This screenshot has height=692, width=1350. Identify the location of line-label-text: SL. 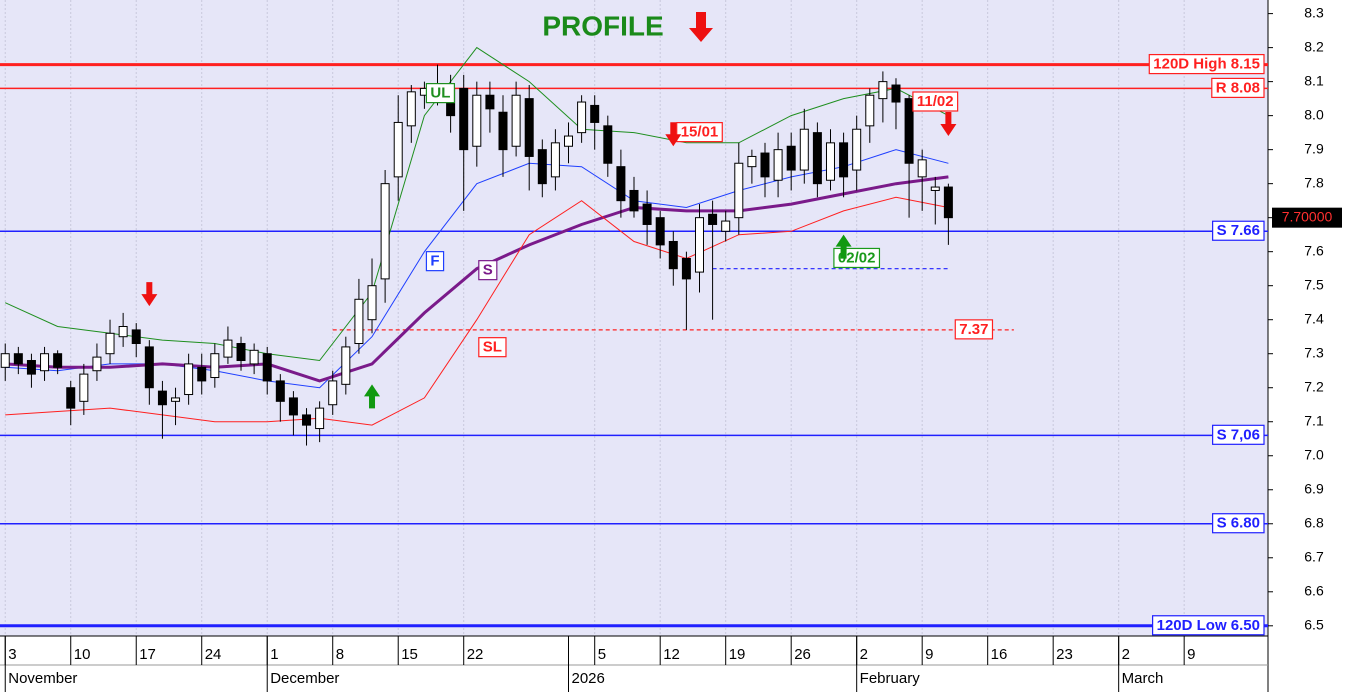
(492, 347).